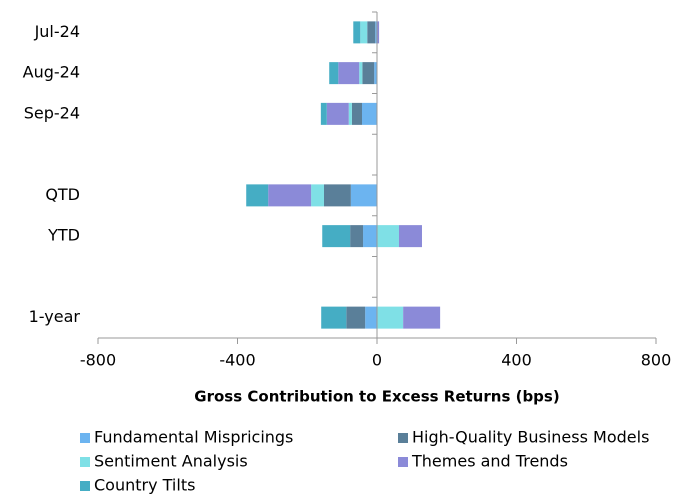 The image size is (696, 499). What do you see at coordinates (377, 360) in the screenshot?
I see `x-tick-label: 0` at bounding box center [377, 360].